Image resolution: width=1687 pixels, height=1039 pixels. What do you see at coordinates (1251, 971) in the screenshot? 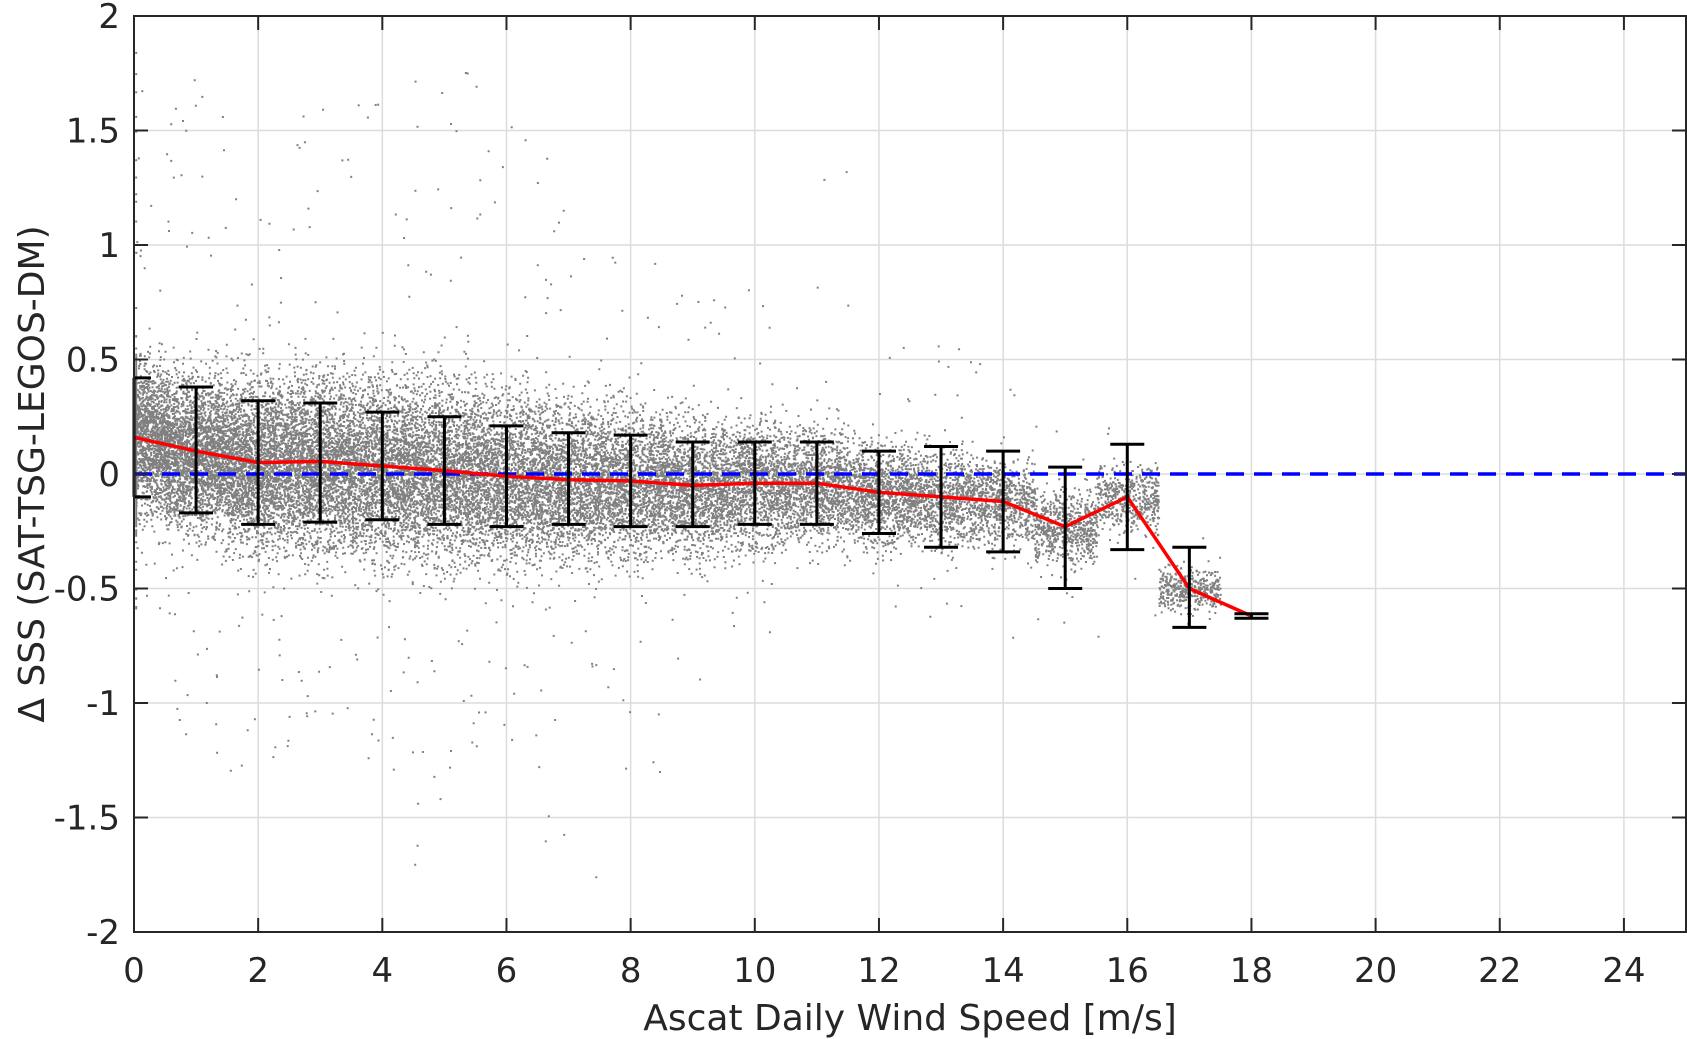
I see `x-tick-label: 18` at bounding box center [1251, 971].